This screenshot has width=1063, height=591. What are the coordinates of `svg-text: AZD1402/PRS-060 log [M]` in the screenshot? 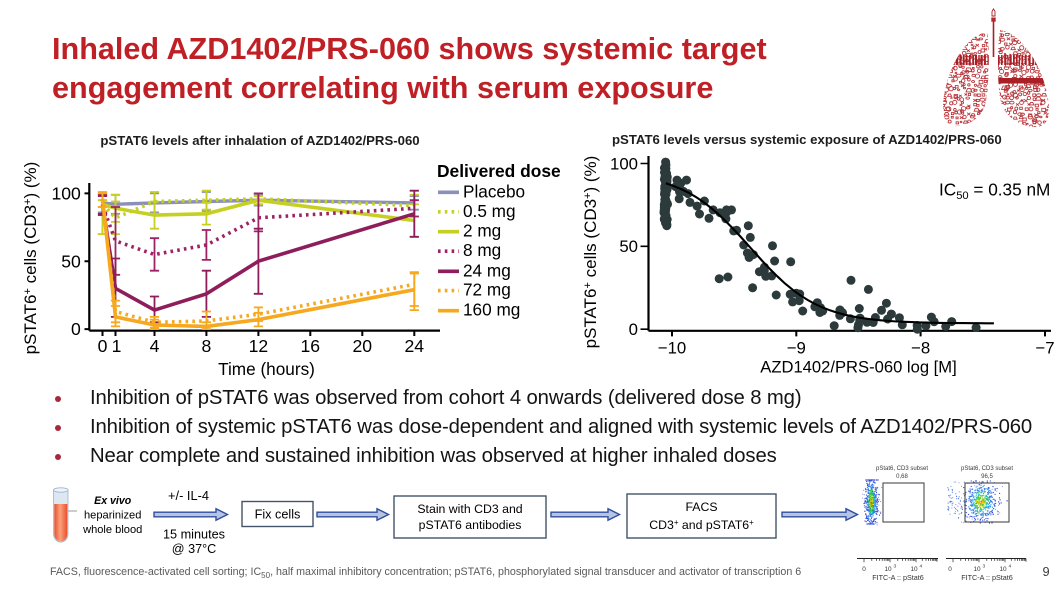 It's located at (858, 367).